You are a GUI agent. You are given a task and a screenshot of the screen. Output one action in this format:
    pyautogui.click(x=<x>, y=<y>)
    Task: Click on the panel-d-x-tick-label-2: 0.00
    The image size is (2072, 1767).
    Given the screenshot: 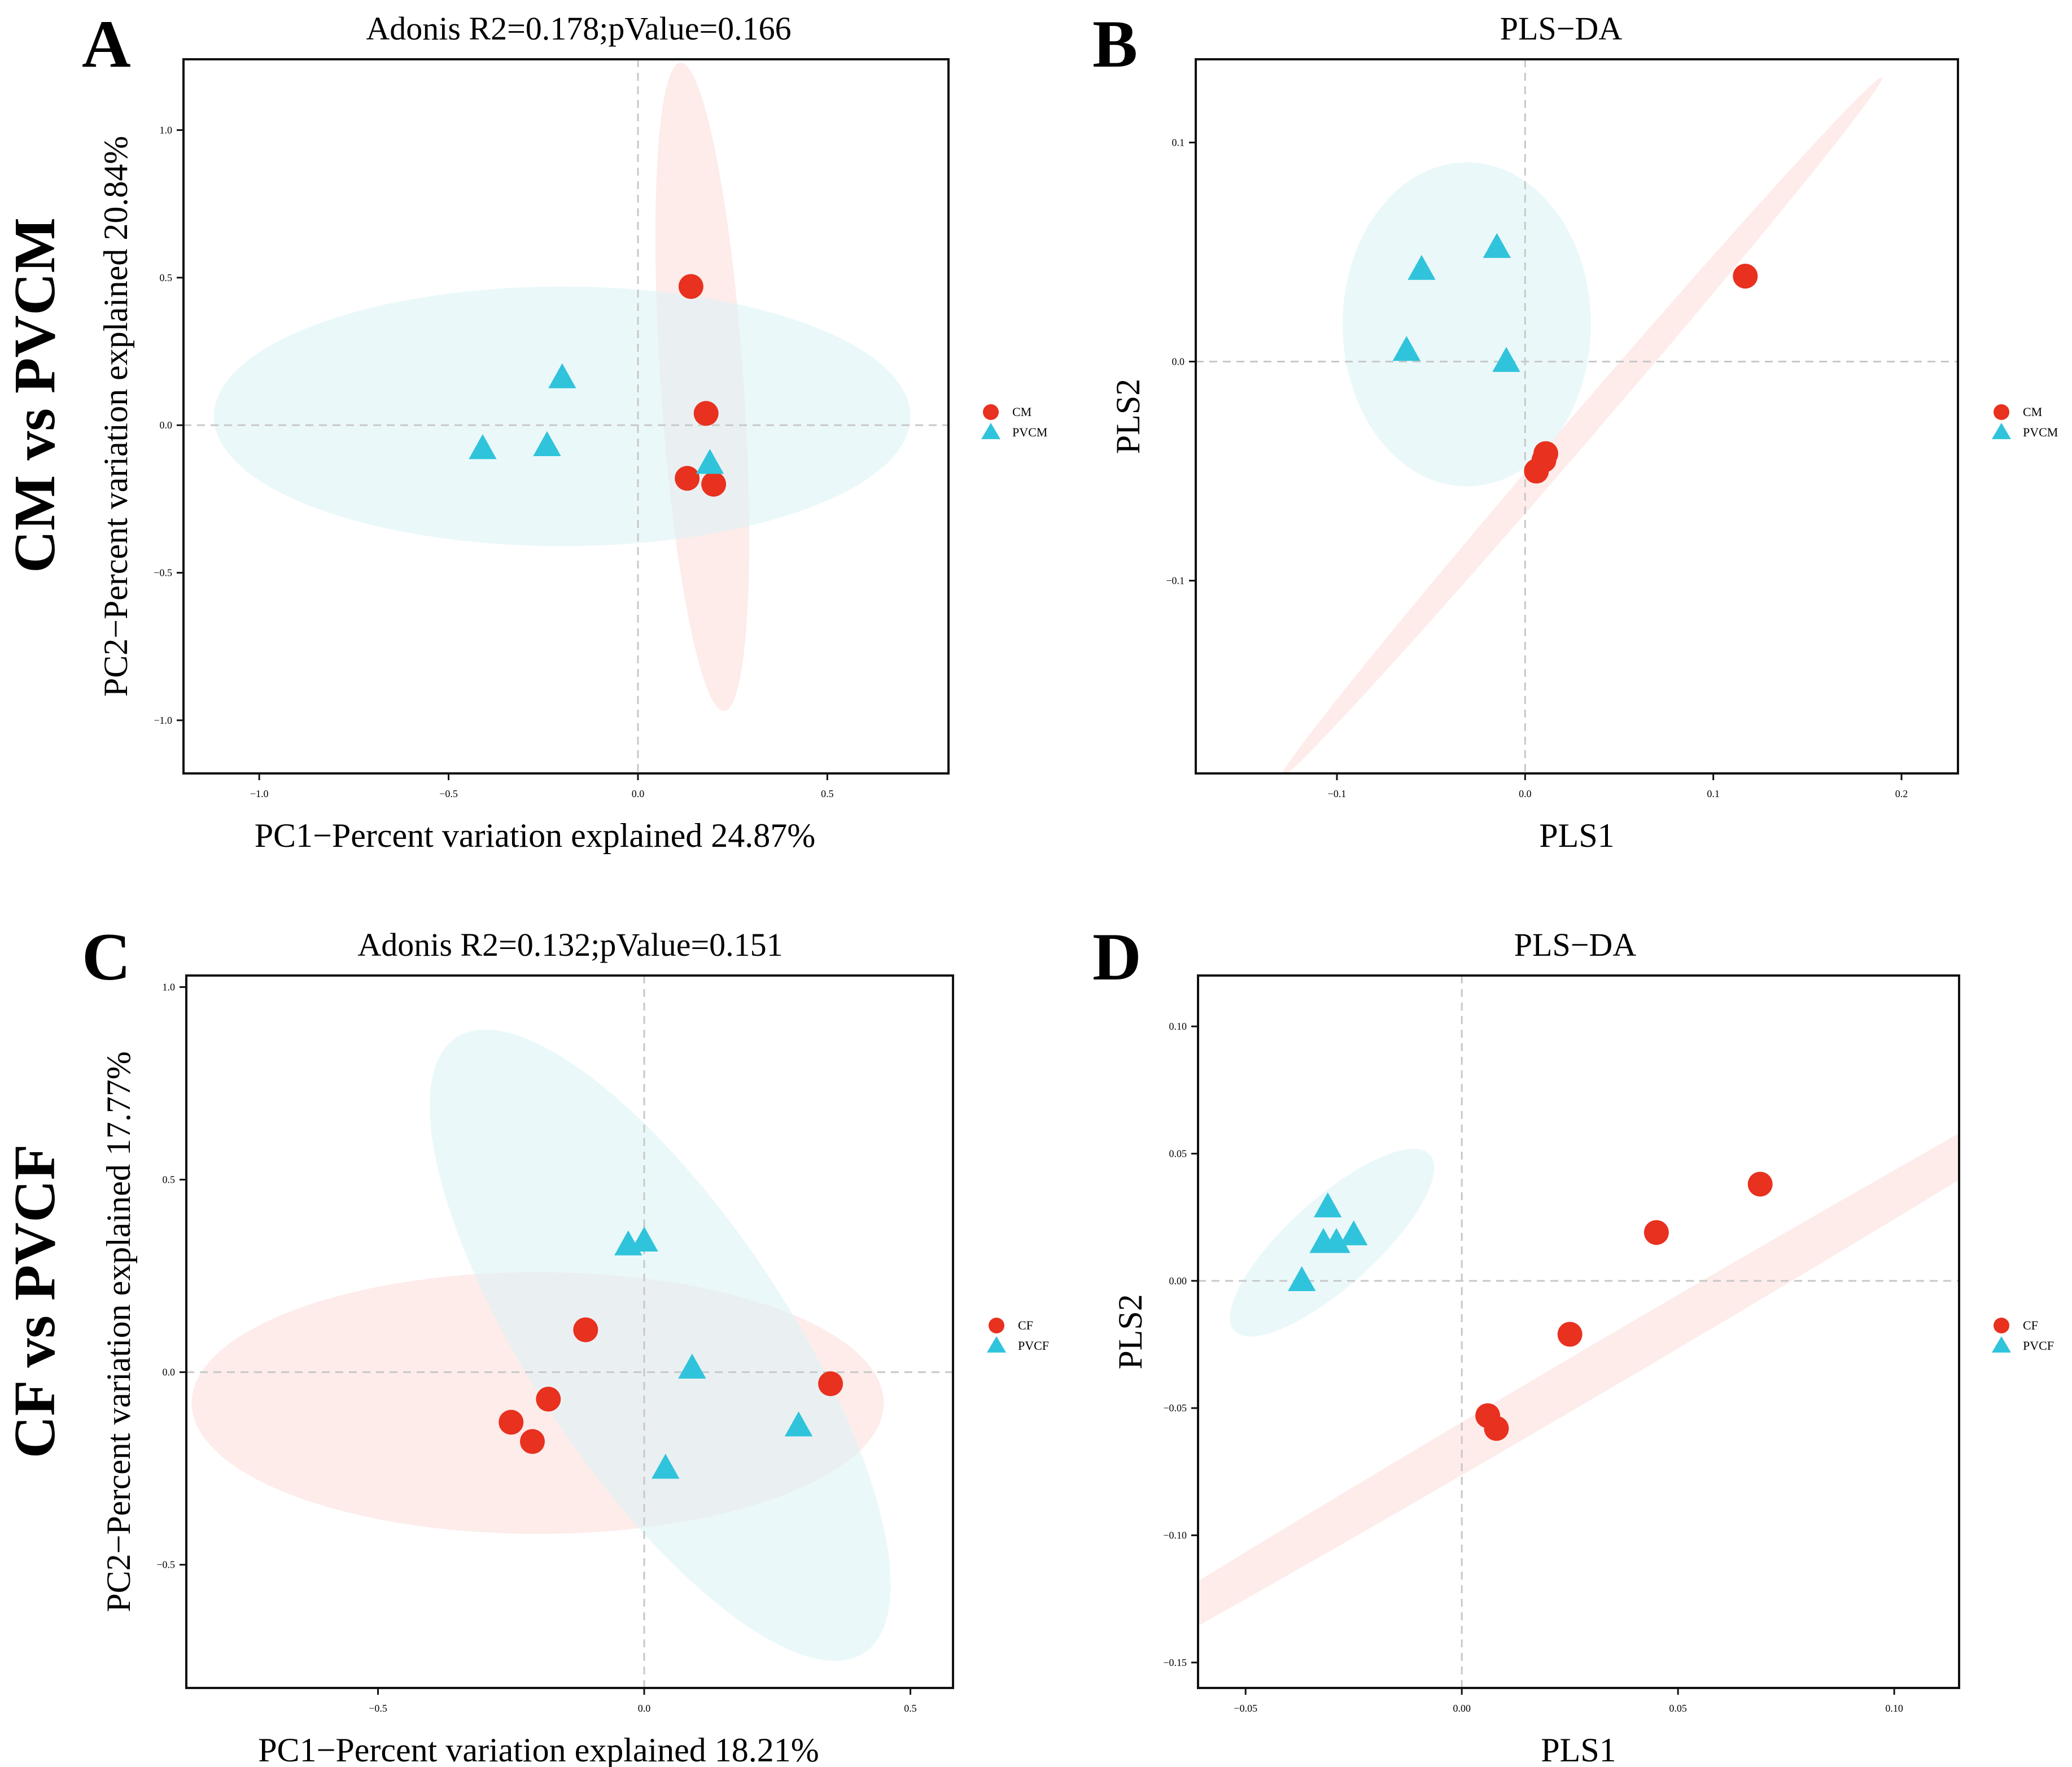 What is the action you would take?
    pyautogui.click(x=1462, y=1709)
    